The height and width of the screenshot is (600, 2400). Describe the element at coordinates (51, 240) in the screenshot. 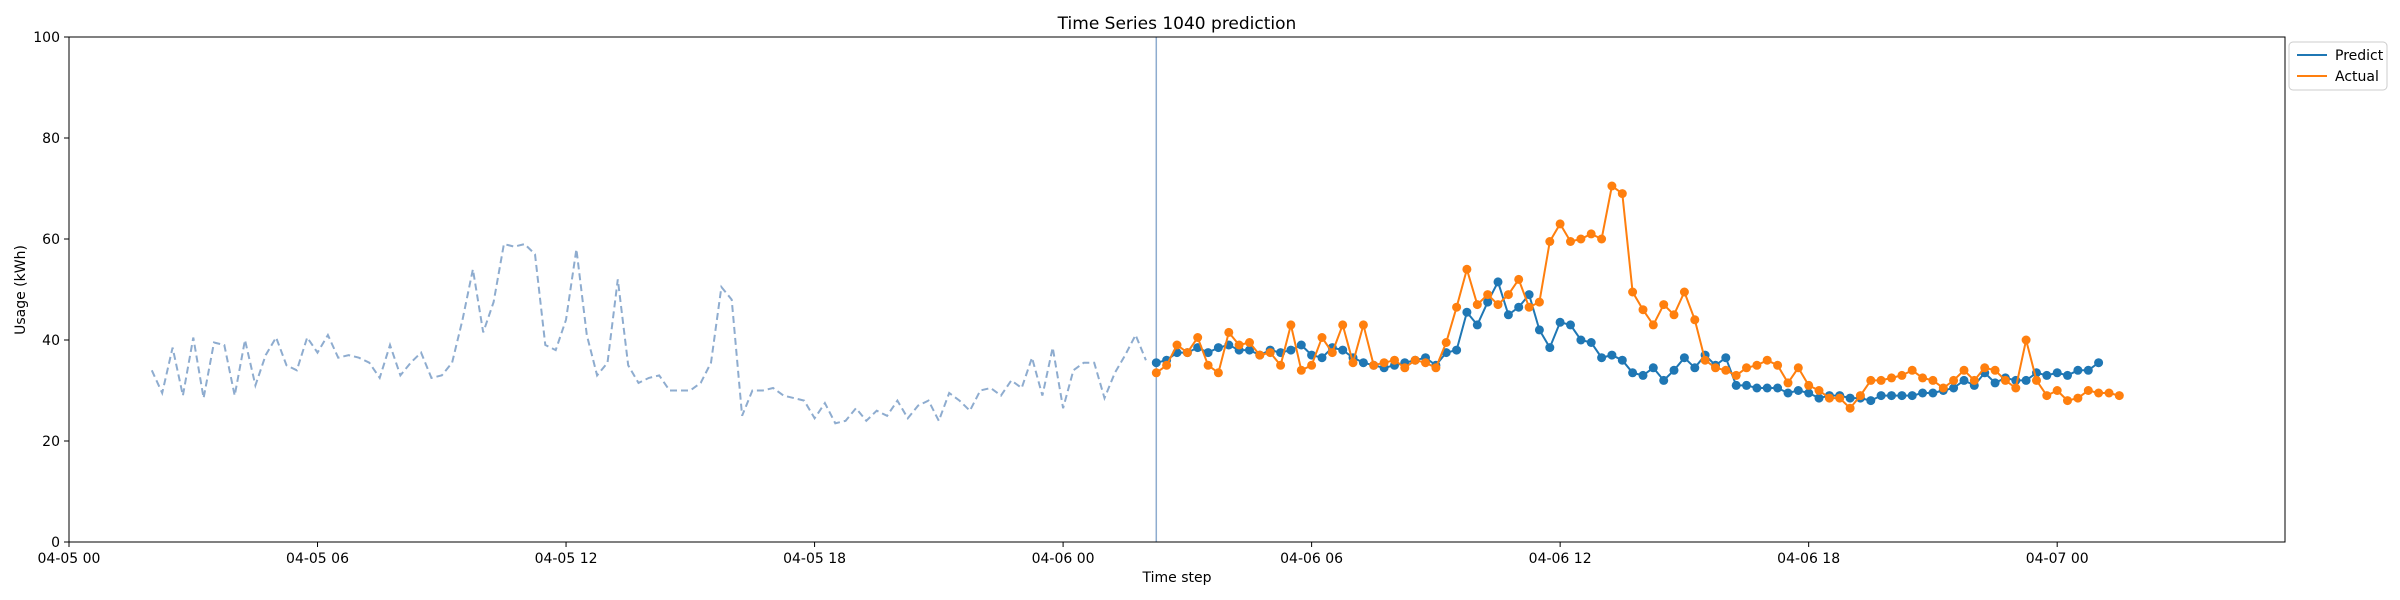

I see `y-tick-label: 60` at that location.